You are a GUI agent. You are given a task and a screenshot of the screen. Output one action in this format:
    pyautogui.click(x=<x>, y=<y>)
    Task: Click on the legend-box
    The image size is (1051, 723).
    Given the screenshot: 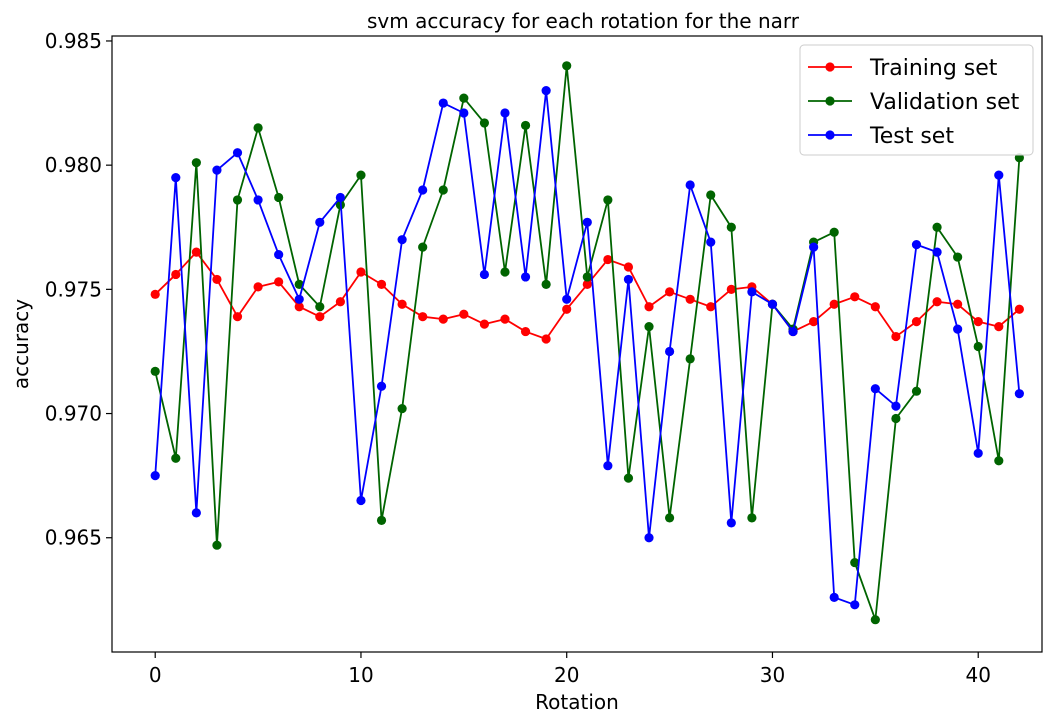 What is the action you would take?
    pyautogui.click(x=916, y=100)
    